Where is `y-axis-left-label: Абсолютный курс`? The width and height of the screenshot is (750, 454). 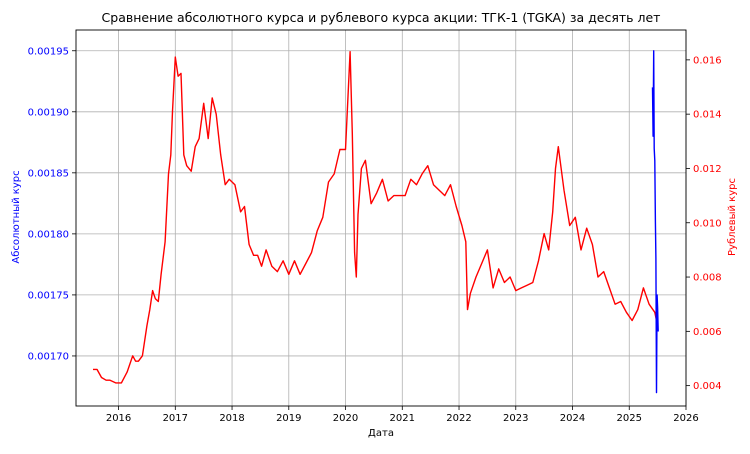 y-axis-left-label: Абсолютный курс is located at coordinates (16, 216).